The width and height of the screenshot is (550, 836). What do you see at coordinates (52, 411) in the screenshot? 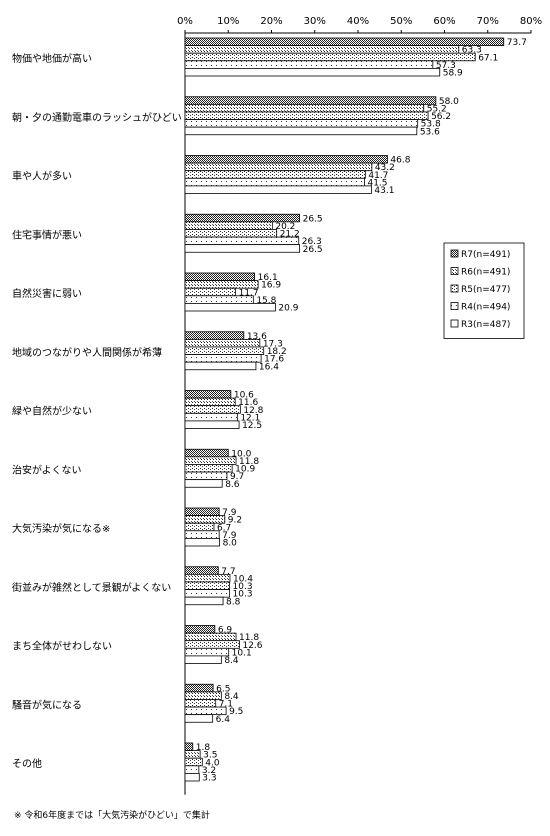
I see `category-label: 緑や自然が少ない` at bounding box center [52, 411].